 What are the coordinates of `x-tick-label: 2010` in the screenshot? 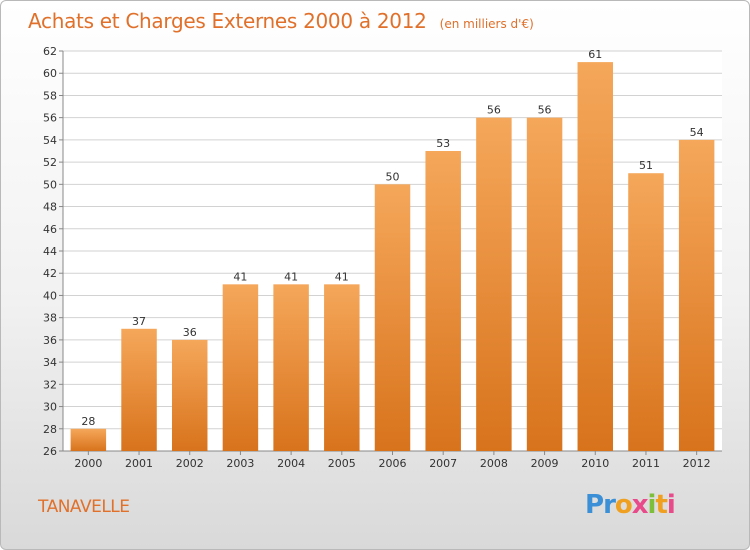 It's located at (595, 463).